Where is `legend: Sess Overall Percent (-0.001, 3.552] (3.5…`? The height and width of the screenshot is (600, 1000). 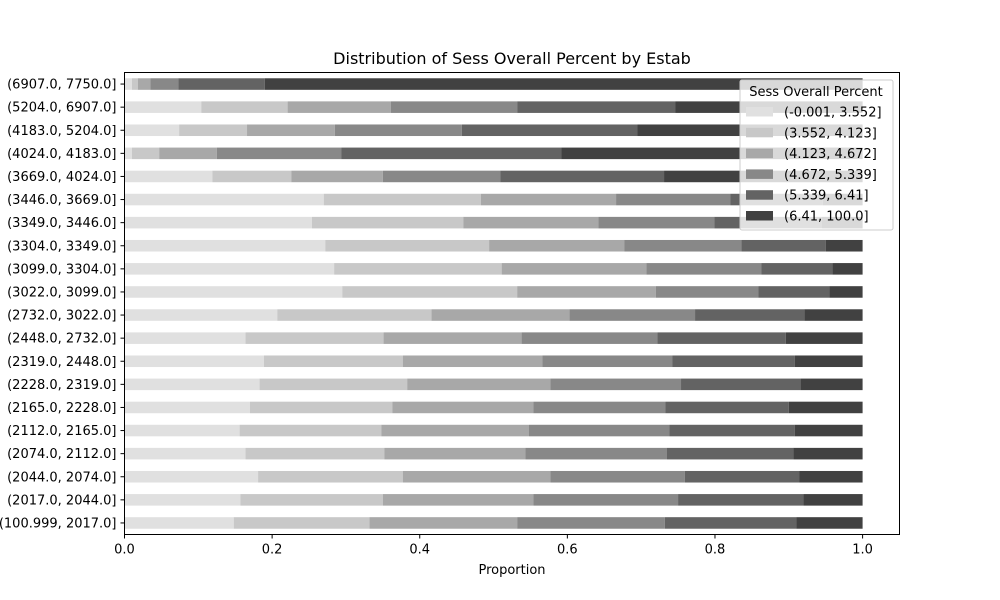 legend: Sess Overall Percent (-0.001, 3.552] (3.5… is located at coordinates (816, 155).